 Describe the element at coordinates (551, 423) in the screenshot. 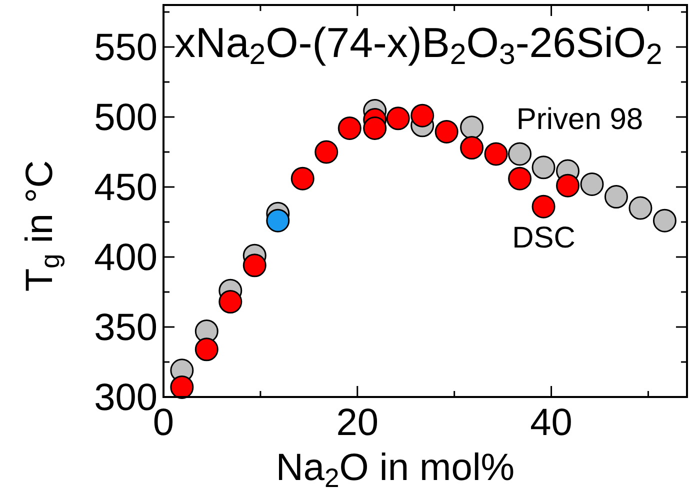

I see `x-tick-label: 40` at that location.